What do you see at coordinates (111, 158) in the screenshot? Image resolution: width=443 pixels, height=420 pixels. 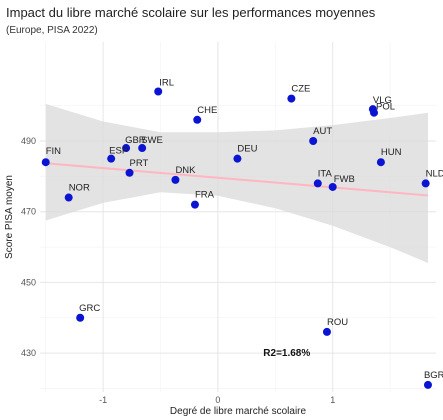 I see `data-point-esp` at bounding box center [111, 158].